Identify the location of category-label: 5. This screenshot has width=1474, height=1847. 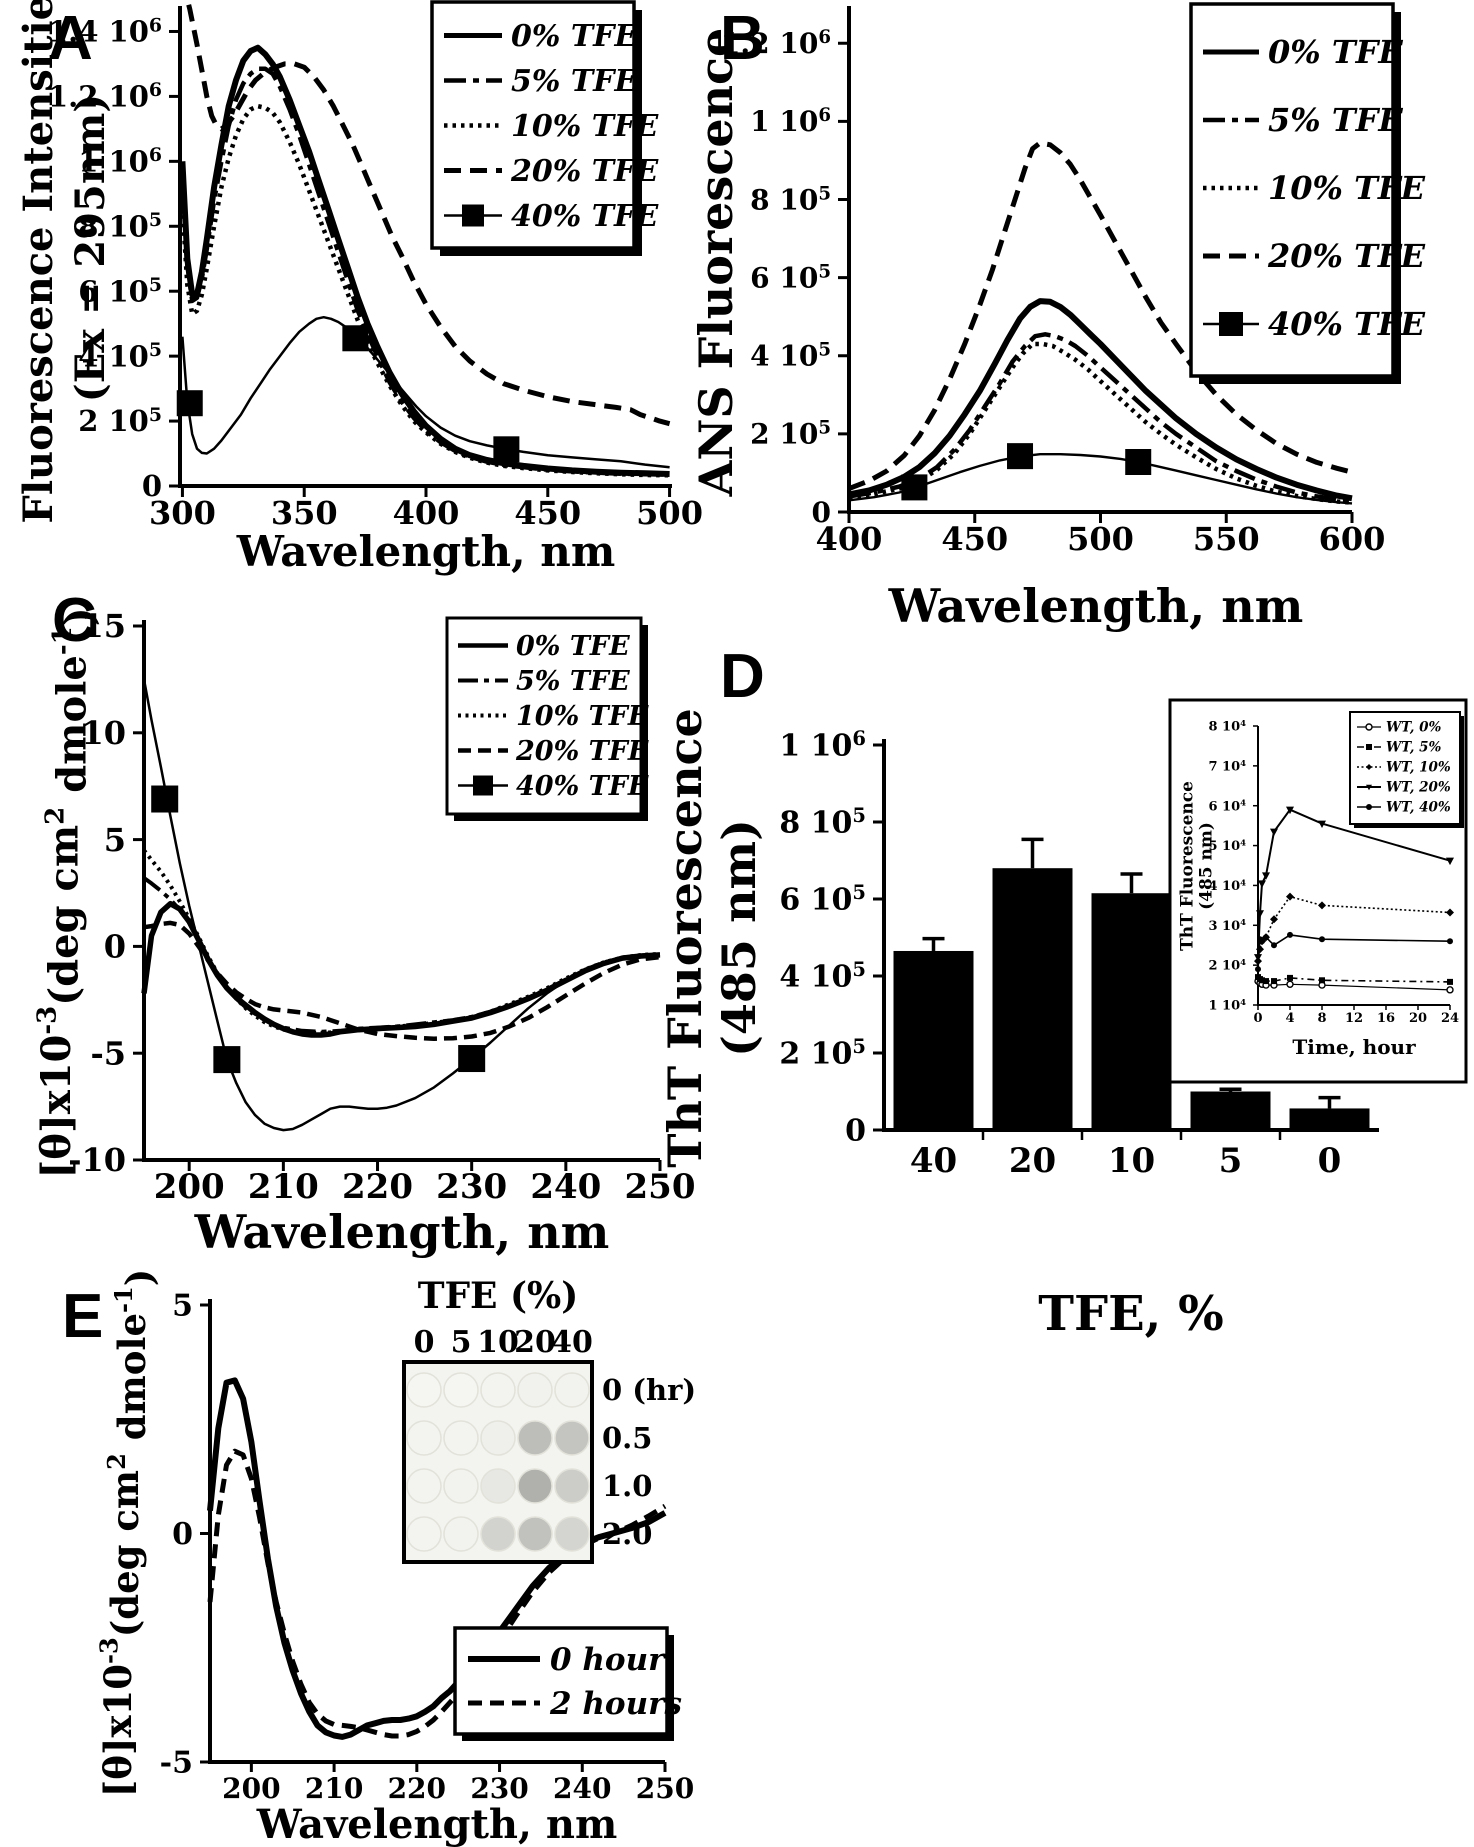
(1231, 1161).